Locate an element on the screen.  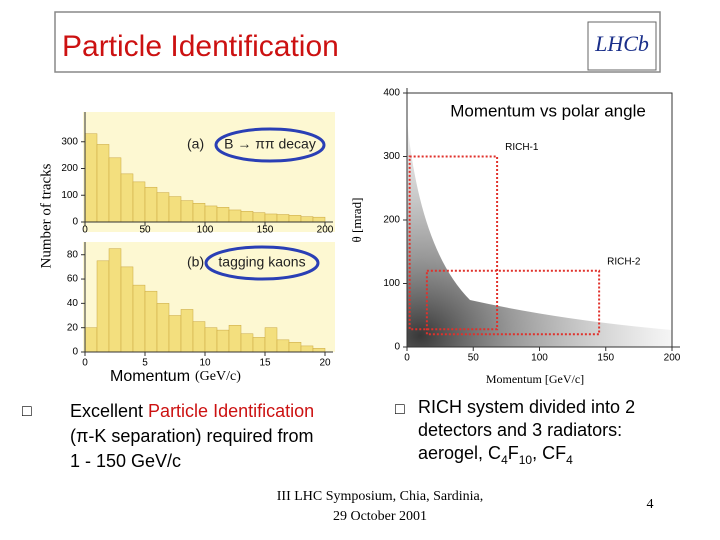
text: aerogel, C is located at coordinates (459, 453).